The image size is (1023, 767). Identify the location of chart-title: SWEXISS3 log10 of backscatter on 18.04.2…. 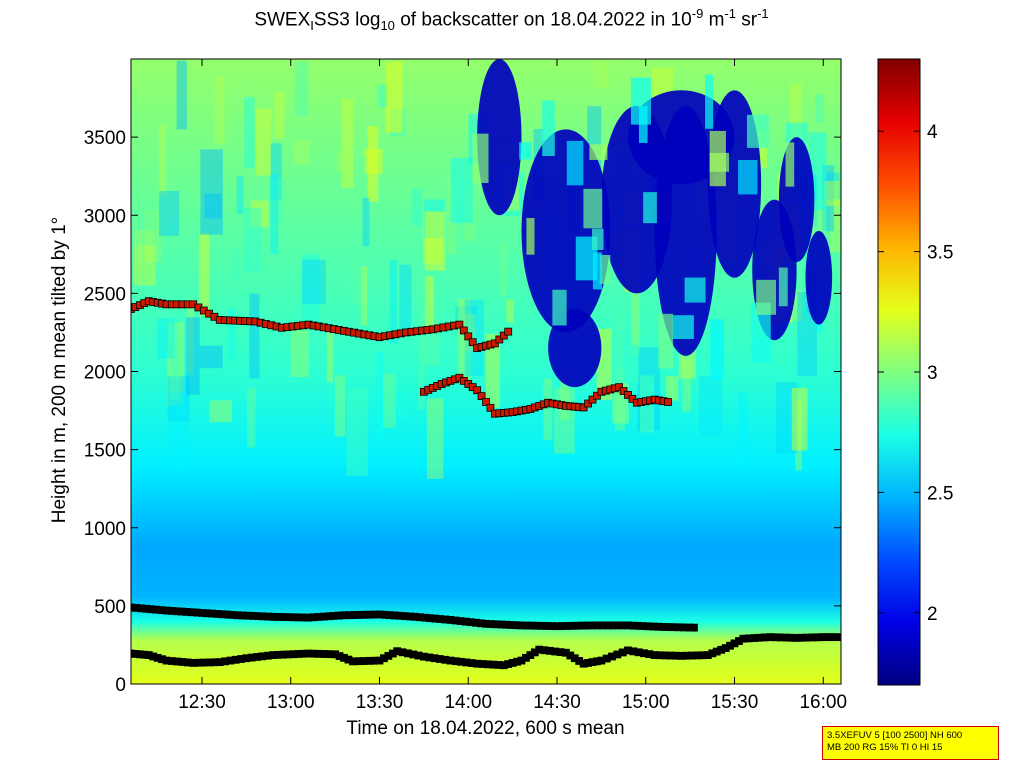
(511, 20).